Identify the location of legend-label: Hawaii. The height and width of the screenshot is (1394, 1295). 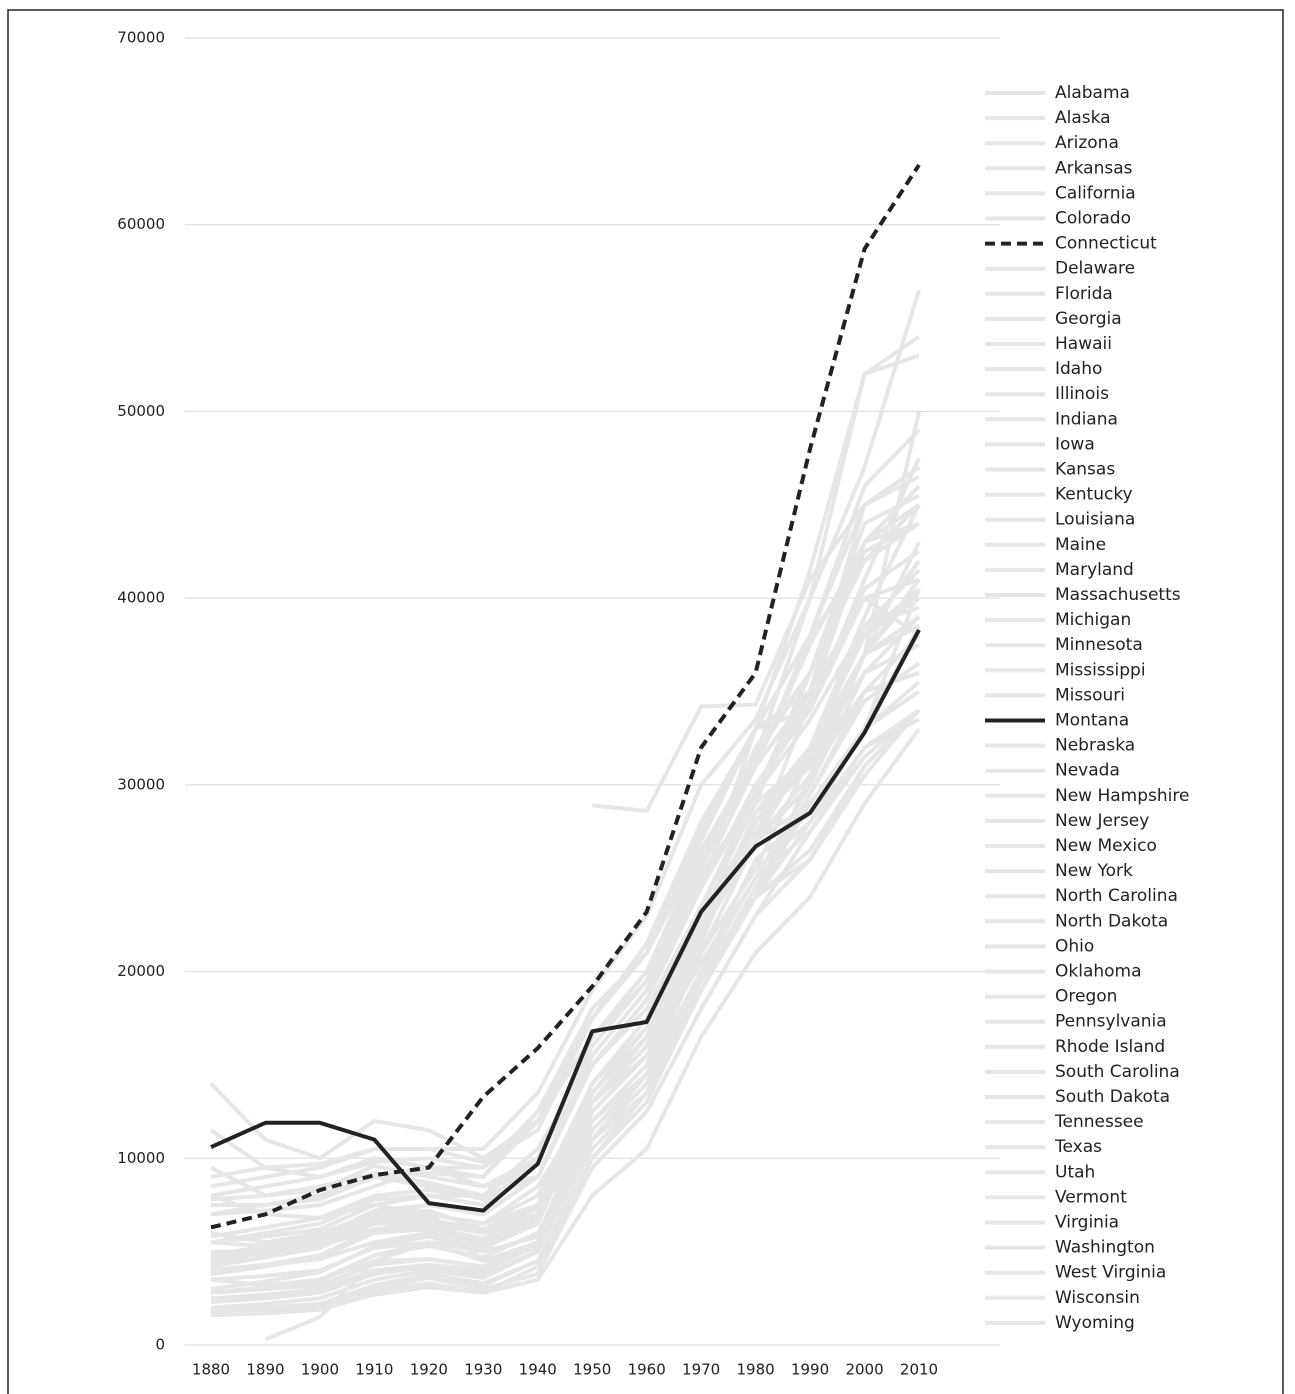
(1083, 344).